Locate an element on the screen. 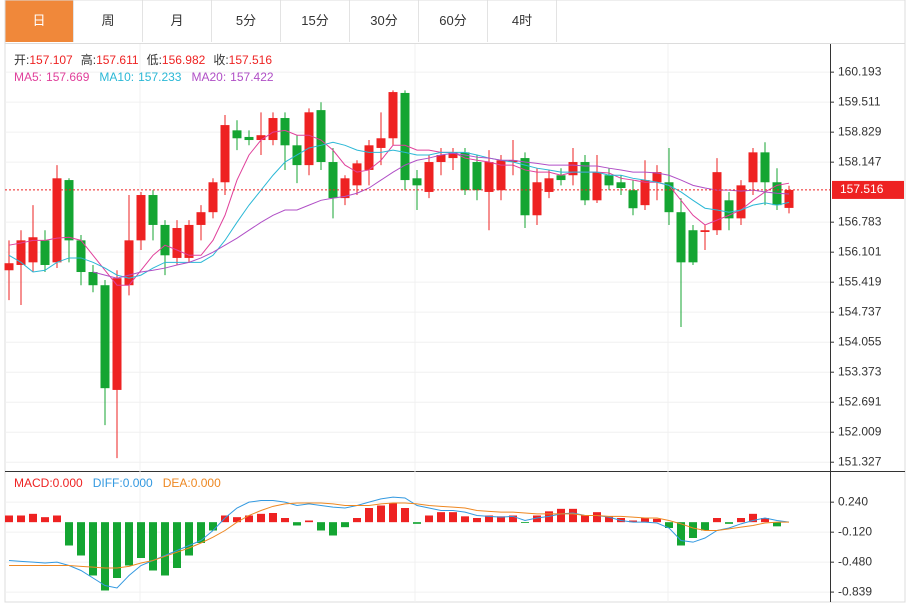 The width and height of the screenshot is (909, 603). ohlc-value: 157.107 is located at coordinates (51, 60).